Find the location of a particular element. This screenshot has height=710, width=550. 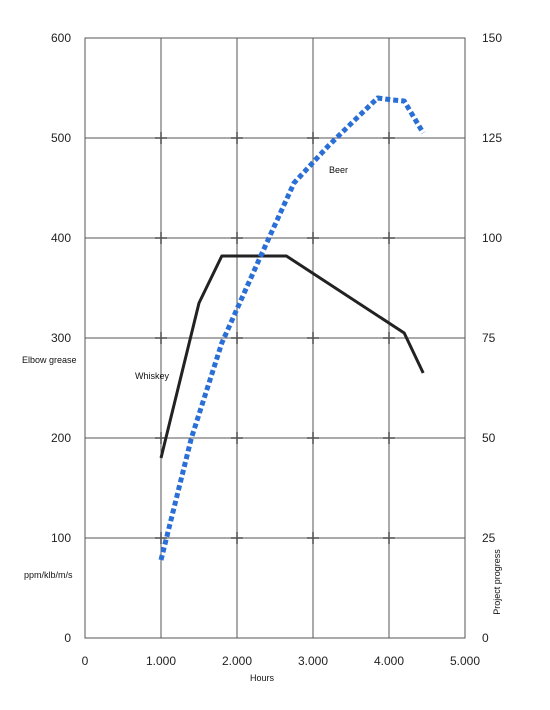

series-label-beer: Beer is located at coordinates (338, 170).